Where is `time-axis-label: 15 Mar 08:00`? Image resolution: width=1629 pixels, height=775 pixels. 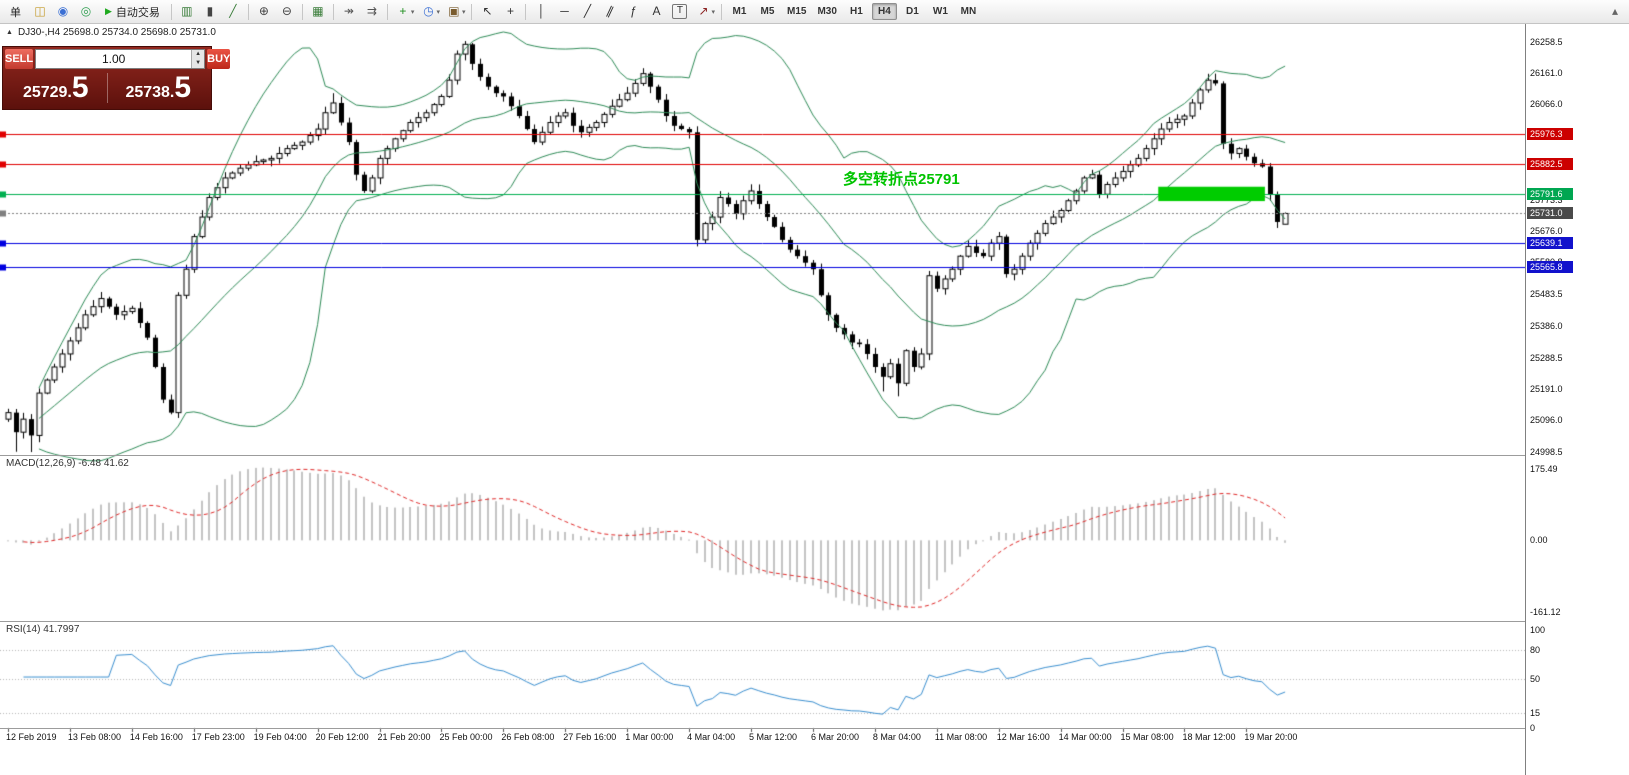
time-axis-label: 15 Mar 08:00 is located at coordinates (1147, 737).